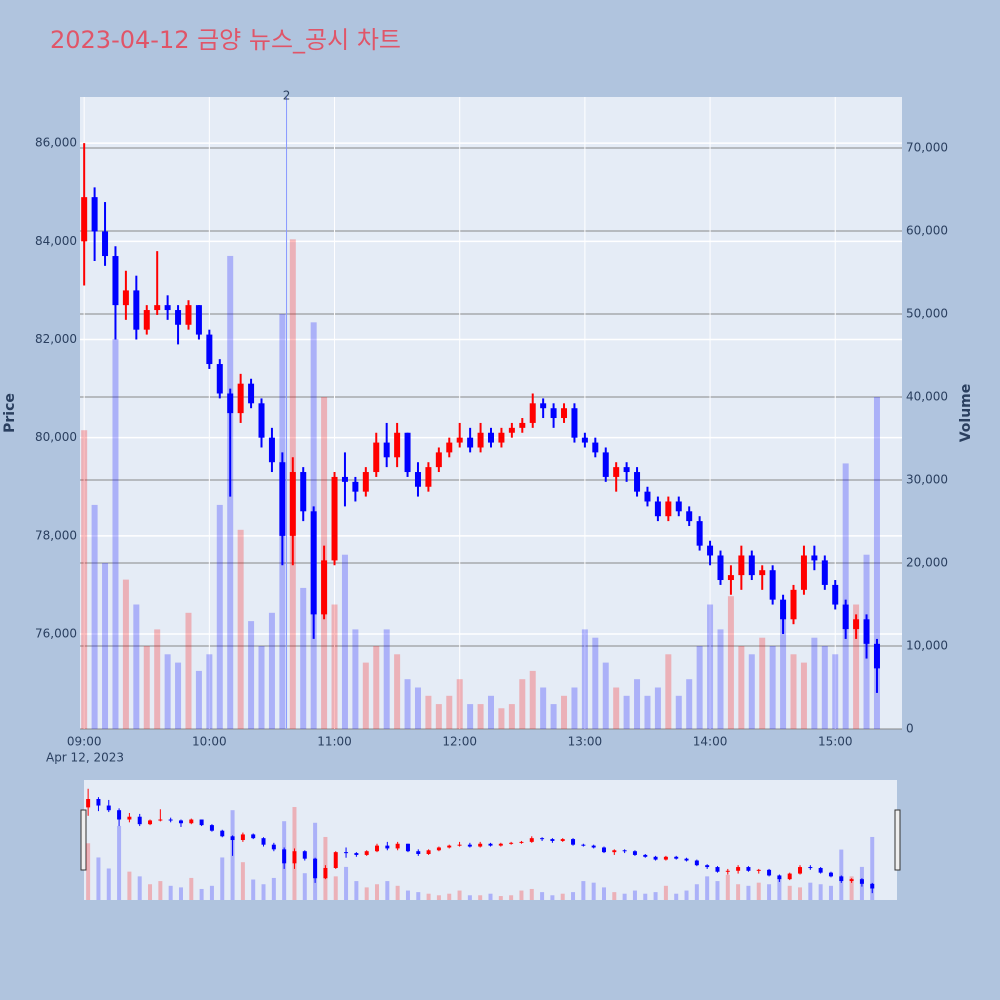 Image resolution: width=1000 pixels, height=1000 pixels. I want to click on x-tick-label: 15:00, so click(835, 742).